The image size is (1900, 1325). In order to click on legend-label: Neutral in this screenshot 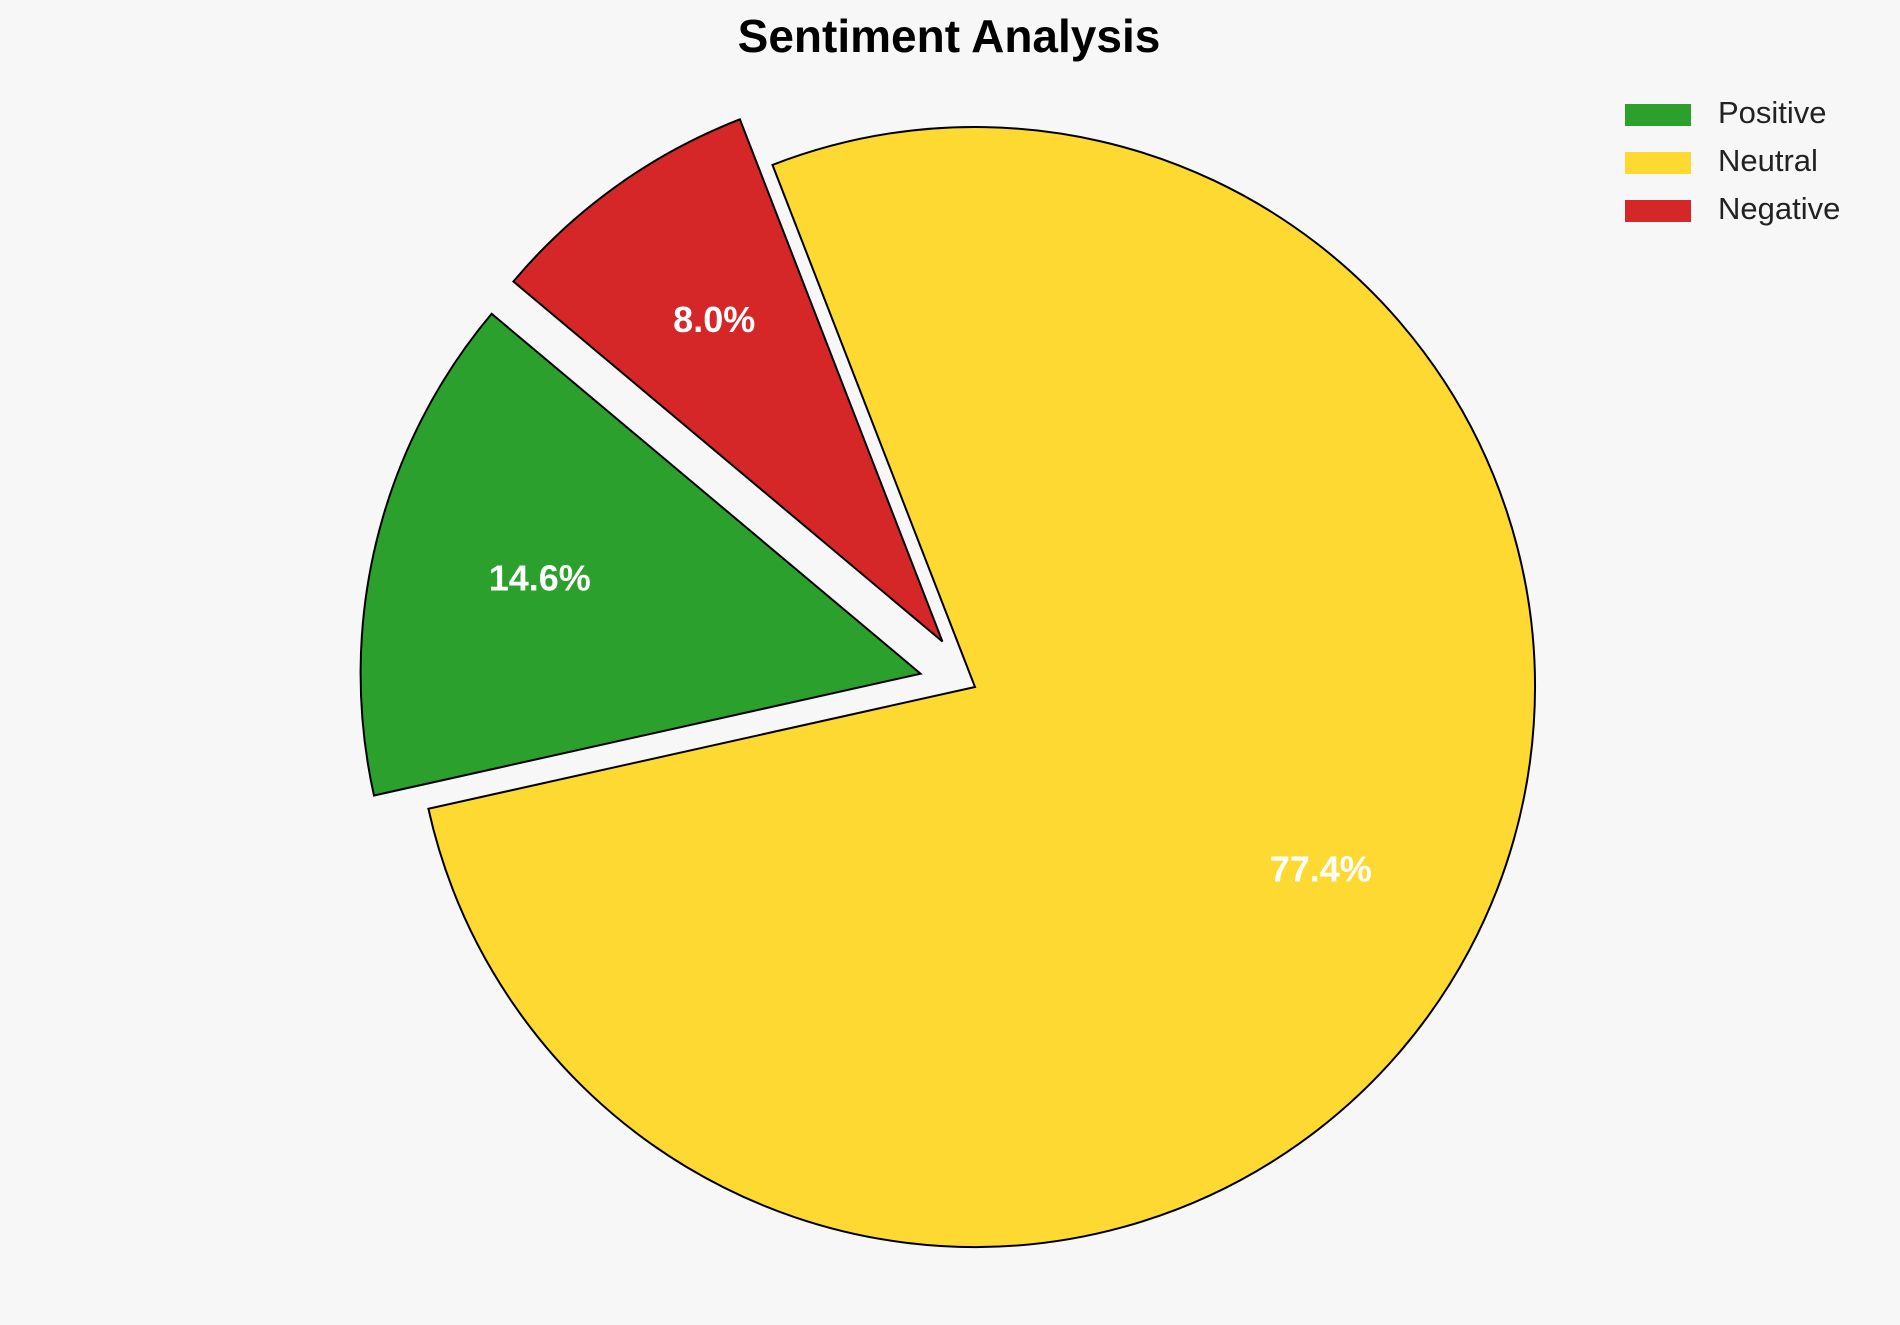, I will do `click(1768, 160)`.